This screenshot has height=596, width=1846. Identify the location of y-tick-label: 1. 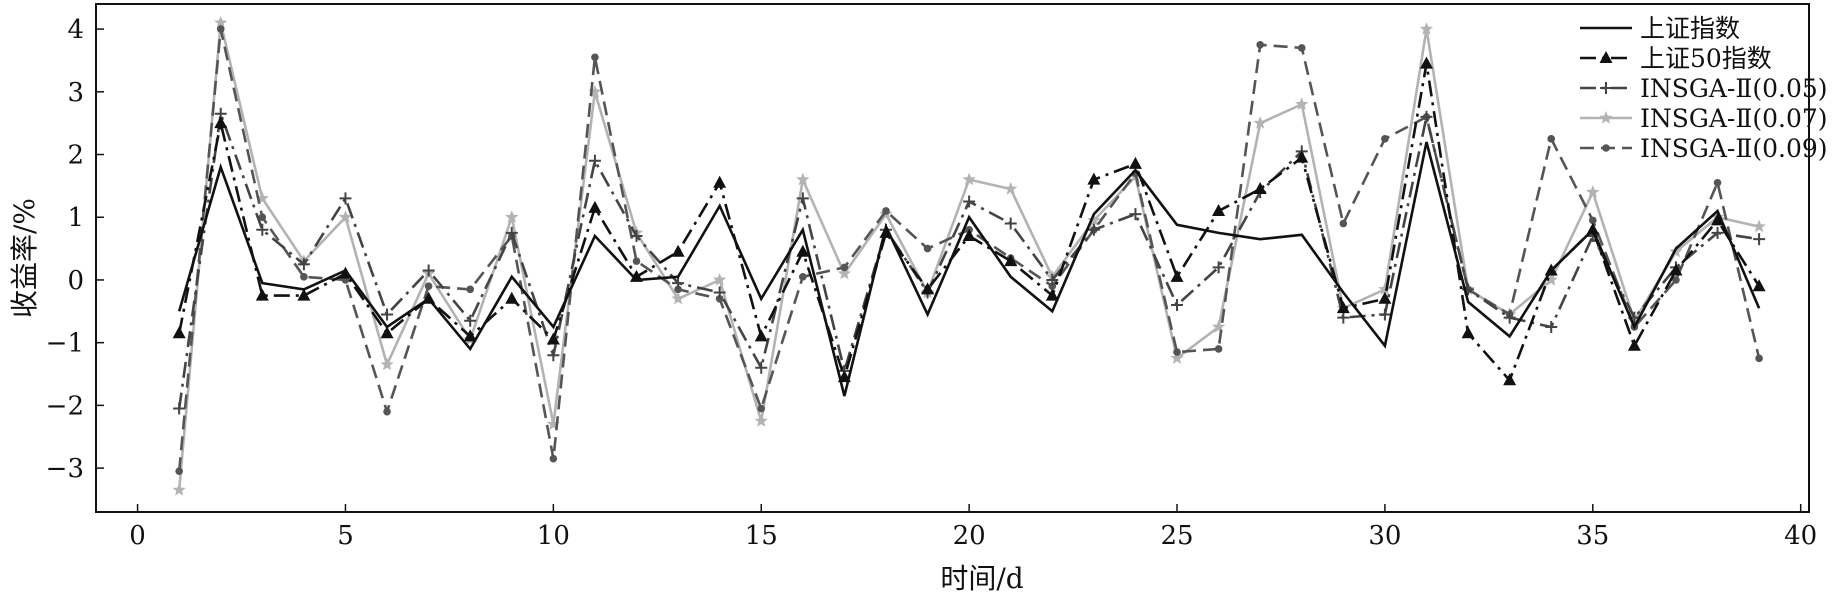
(75, 218).